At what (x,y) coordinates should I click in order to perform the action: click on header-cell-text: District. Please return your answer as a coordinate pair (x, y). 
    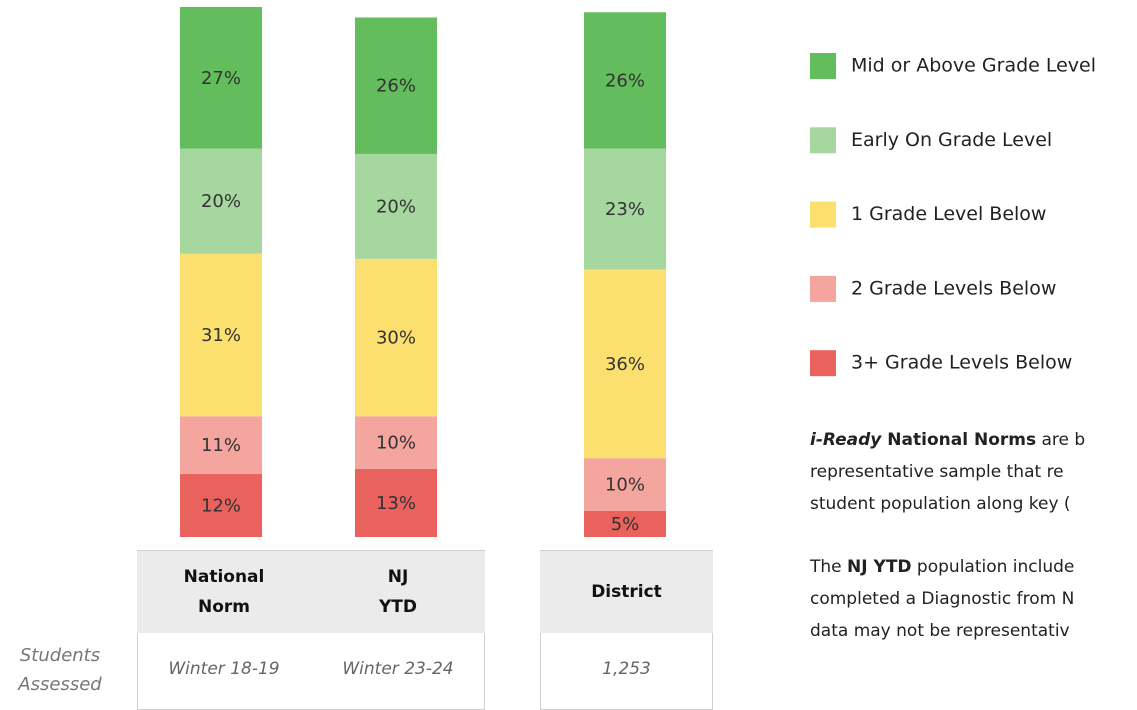
    Looking at the image, I should click on (626, 592).